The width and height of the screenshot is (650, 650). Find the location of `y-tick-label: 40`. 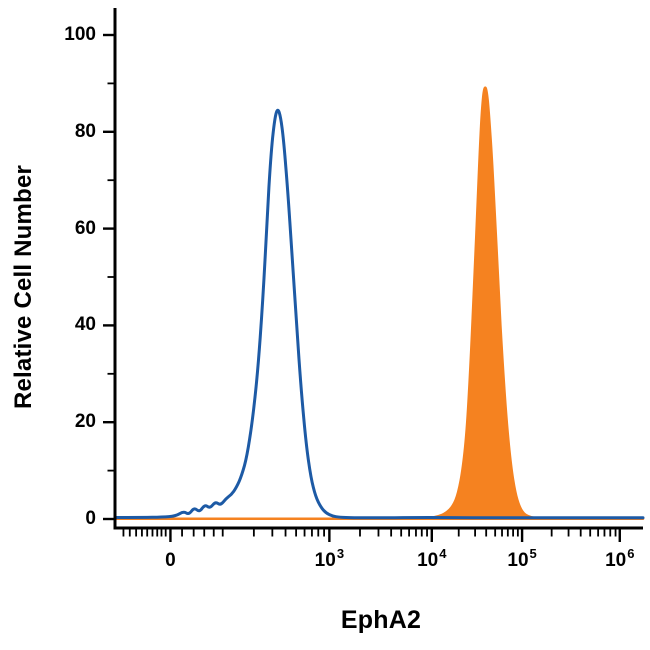

y-tick-label: 40 is located at coordinates (85, 325).